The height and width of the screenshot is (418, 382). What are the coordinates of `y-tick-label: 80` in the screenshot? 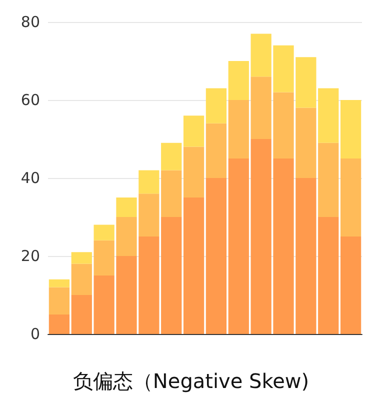 It's located at (30, 22).